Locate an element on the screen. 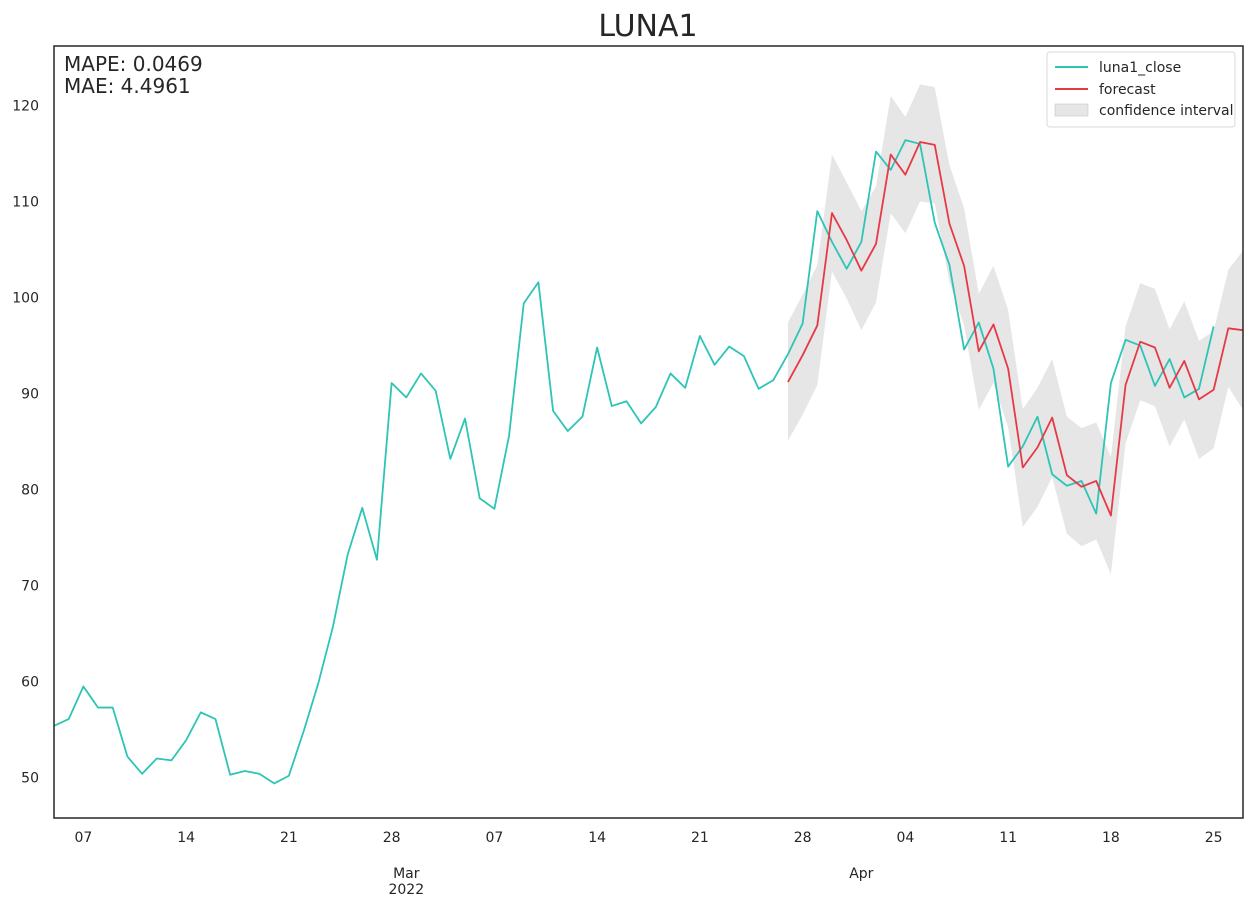 The image size is (1257, 909). y-tick-label: 110 is located at coordinates (25, 203).